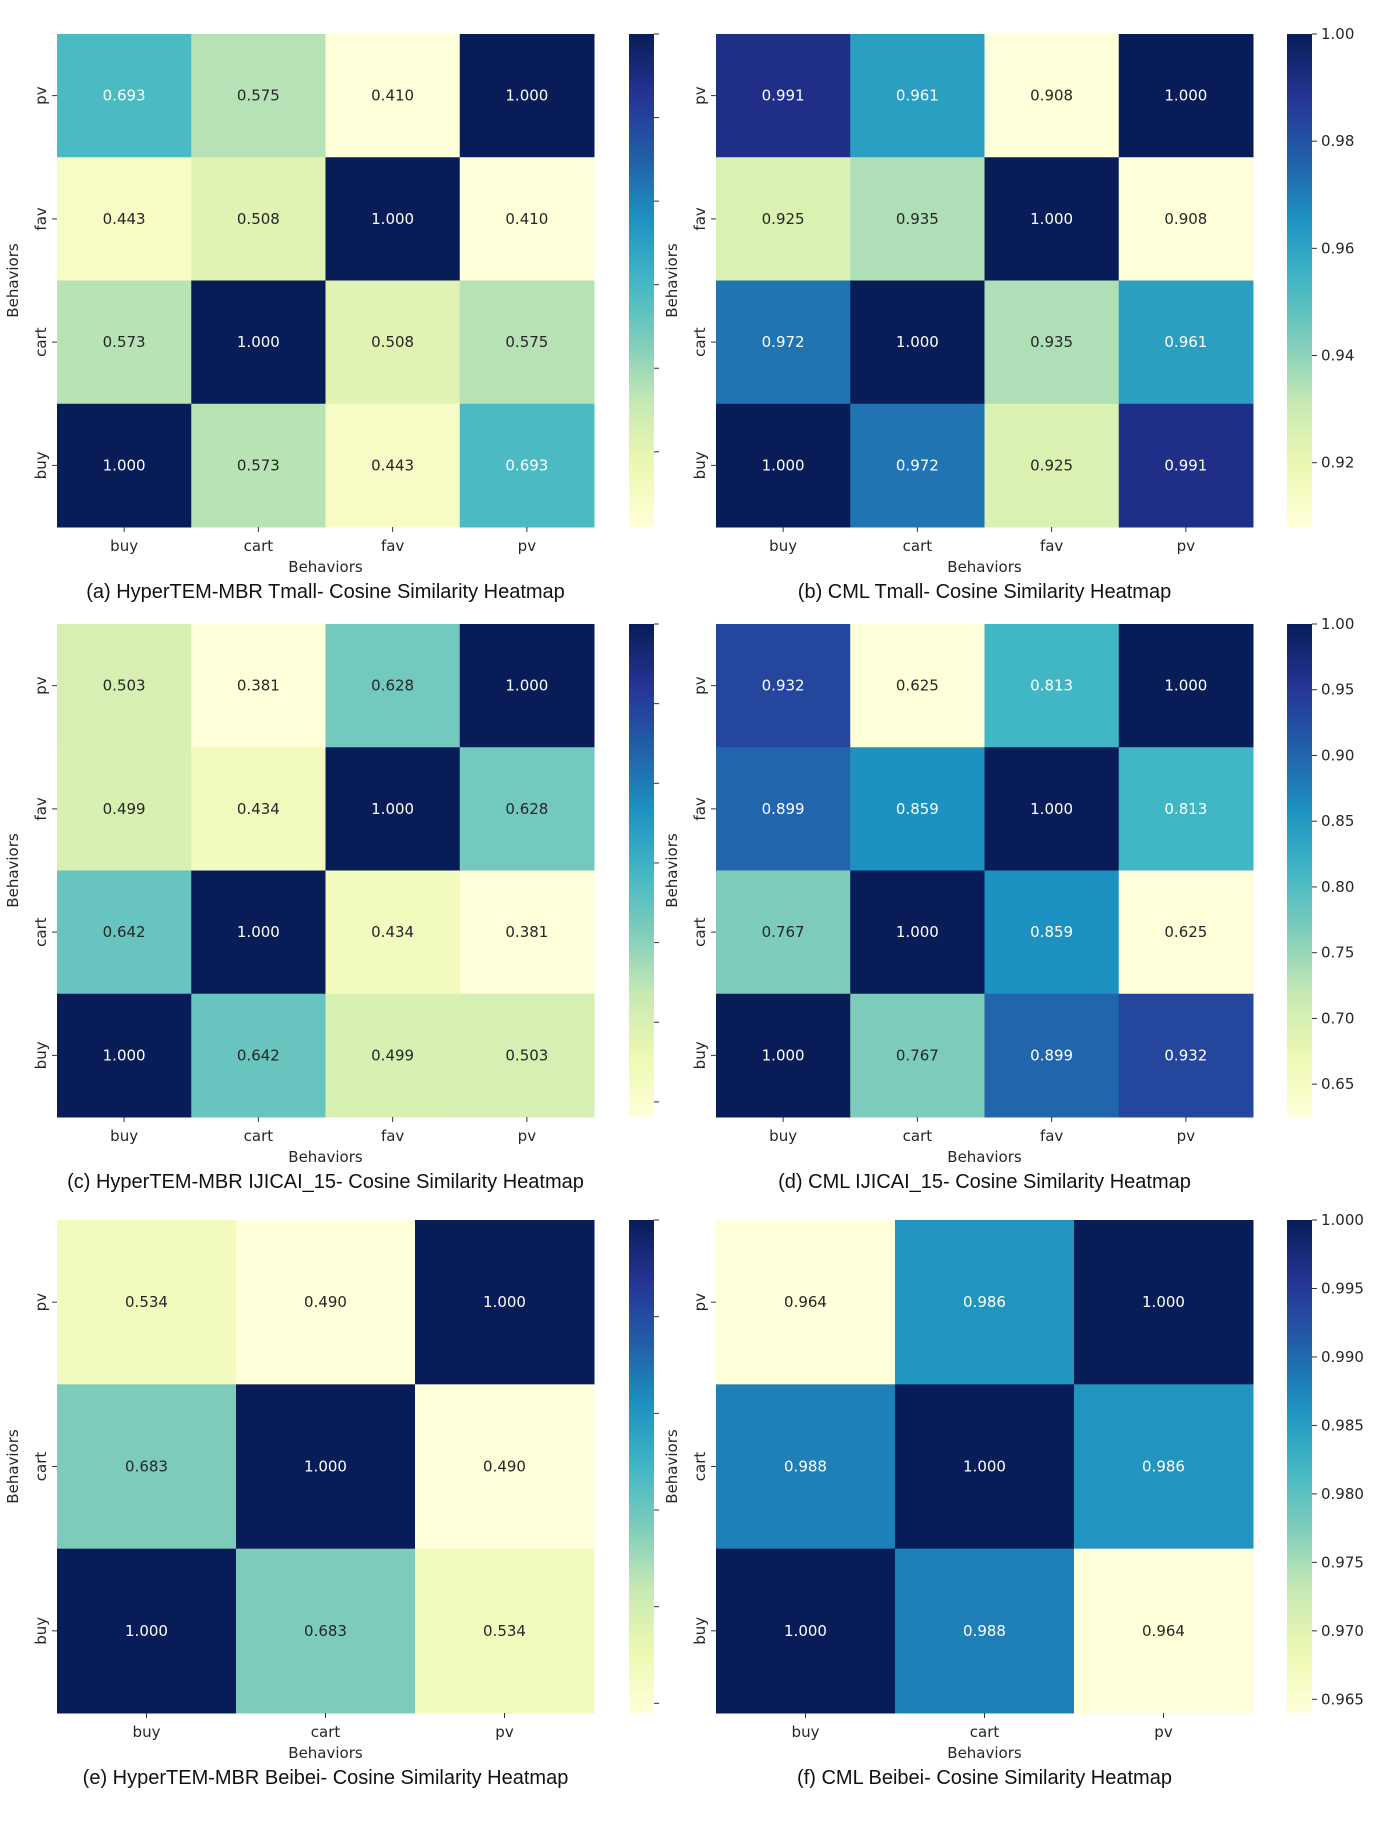  What do you see at coordinates (917, 686) in the screenshot?
I see `cell-annotation: 0.625` at bounding box center [917, 686].